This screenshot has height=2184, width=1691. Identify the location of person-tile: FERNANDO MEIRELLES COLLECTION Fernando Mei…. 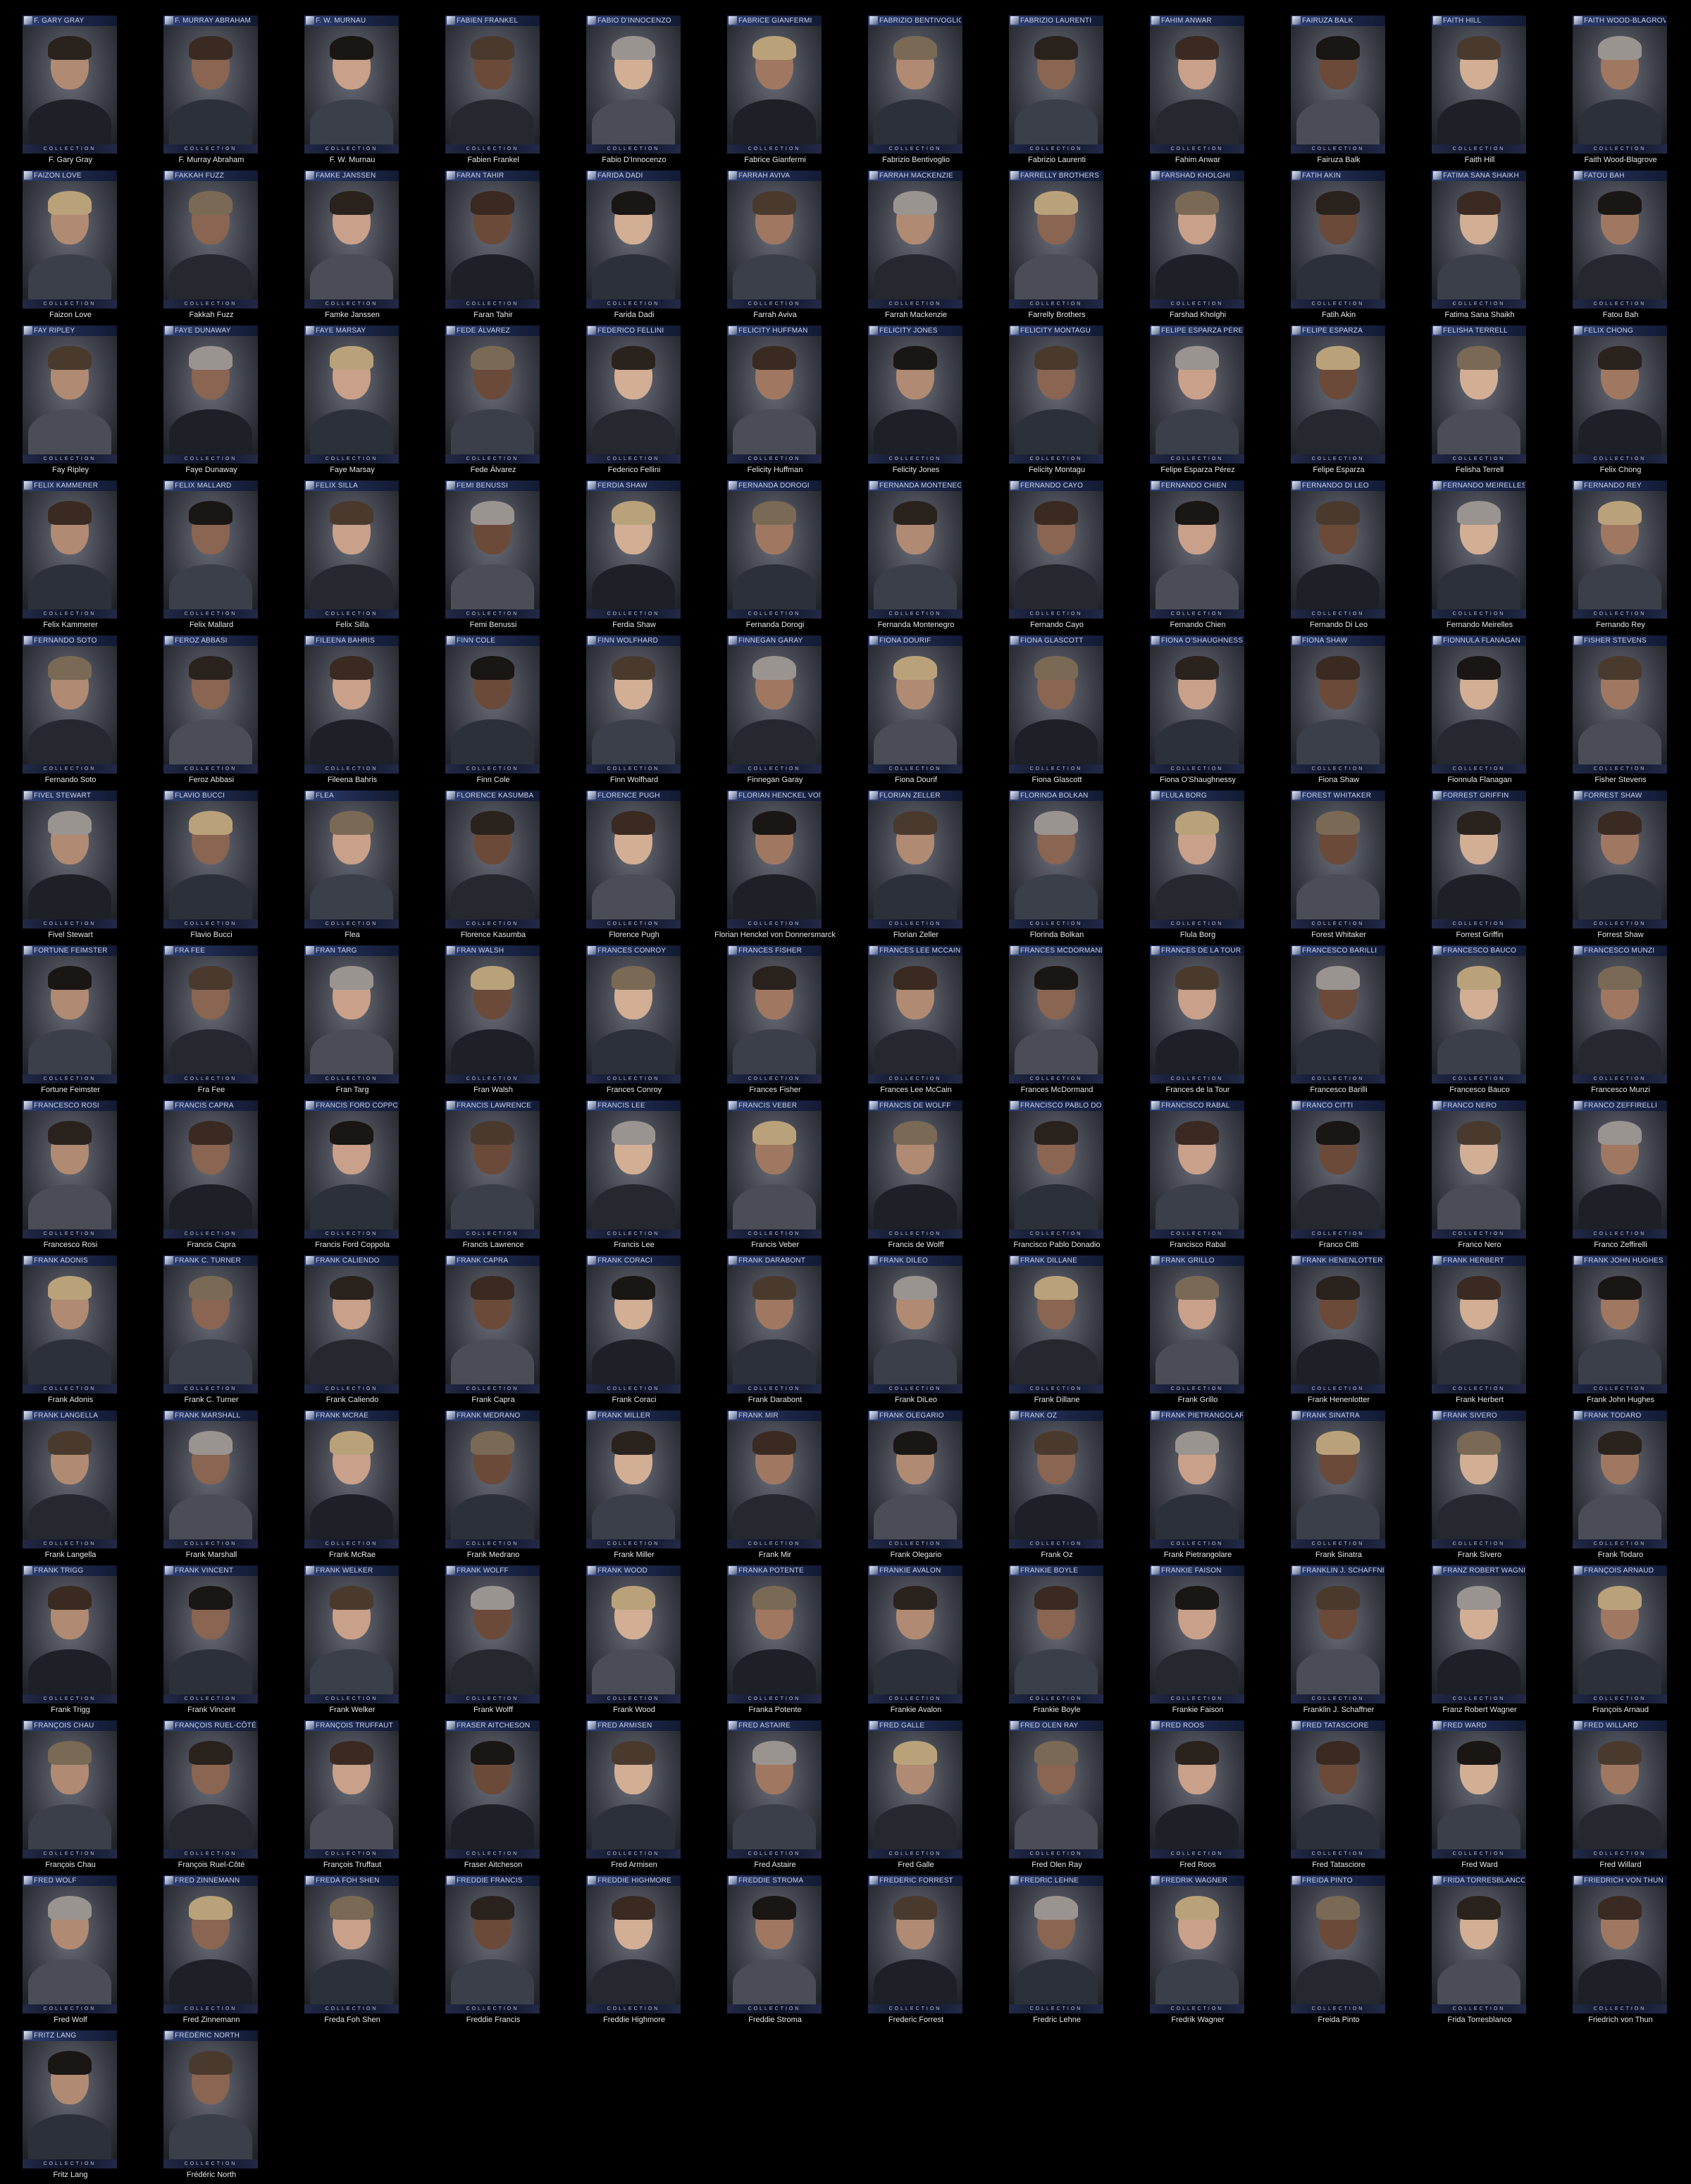
(1479, 547).